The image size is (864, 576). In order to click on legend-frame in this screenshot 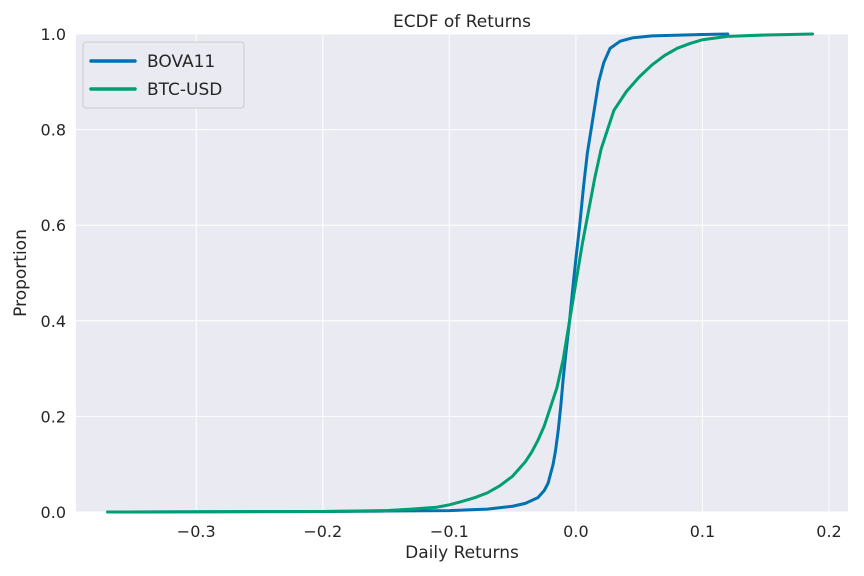, I will do `click(163, 75)`.